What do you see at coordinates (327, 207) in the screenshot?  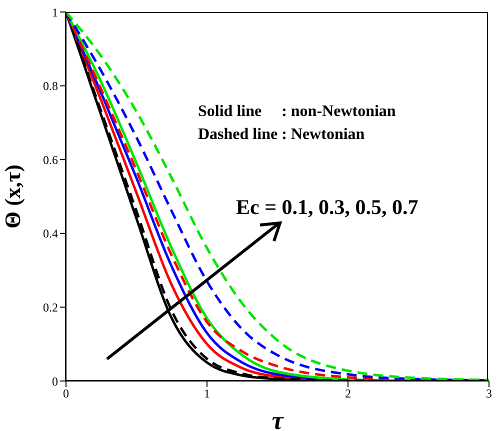 I see `annotation: Ec = 0.1, 0.3, 0.5, 0.7` at bounding box center [327, 207].